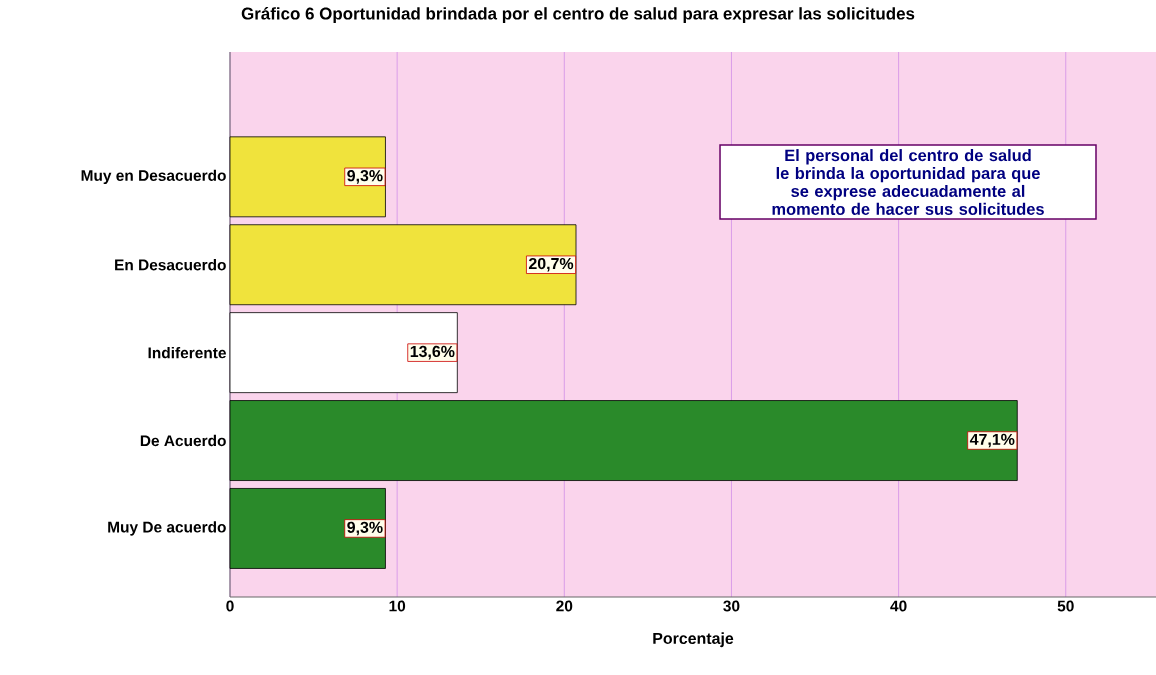  Describe the element at coordinates (578, 15) in the screenshot. I see `chart-title: Gráfico 6 Oportunidad brindada por el centro de salud para expresar las solicitudes` at that location.